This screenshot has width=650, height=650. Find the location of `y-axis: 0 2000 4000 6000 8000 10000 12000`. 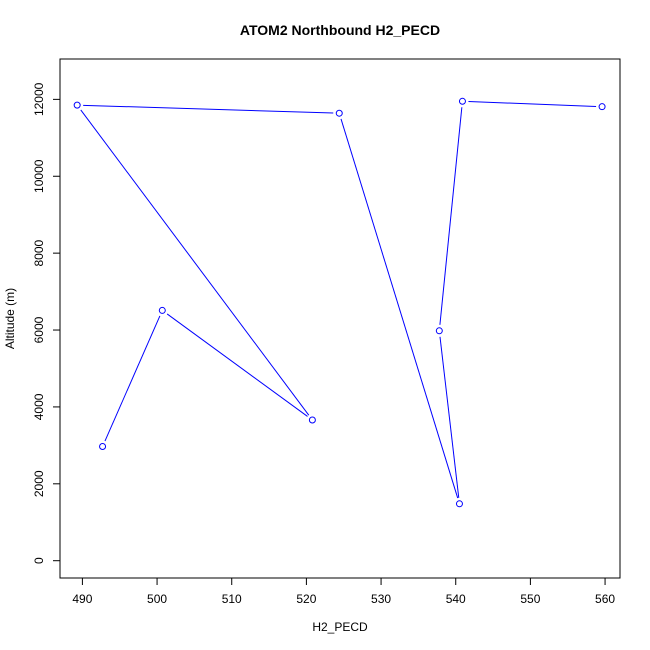

y-axis: 0 2000 4000 6000 8000 10000 12000 is located at coordinates (46, 323).